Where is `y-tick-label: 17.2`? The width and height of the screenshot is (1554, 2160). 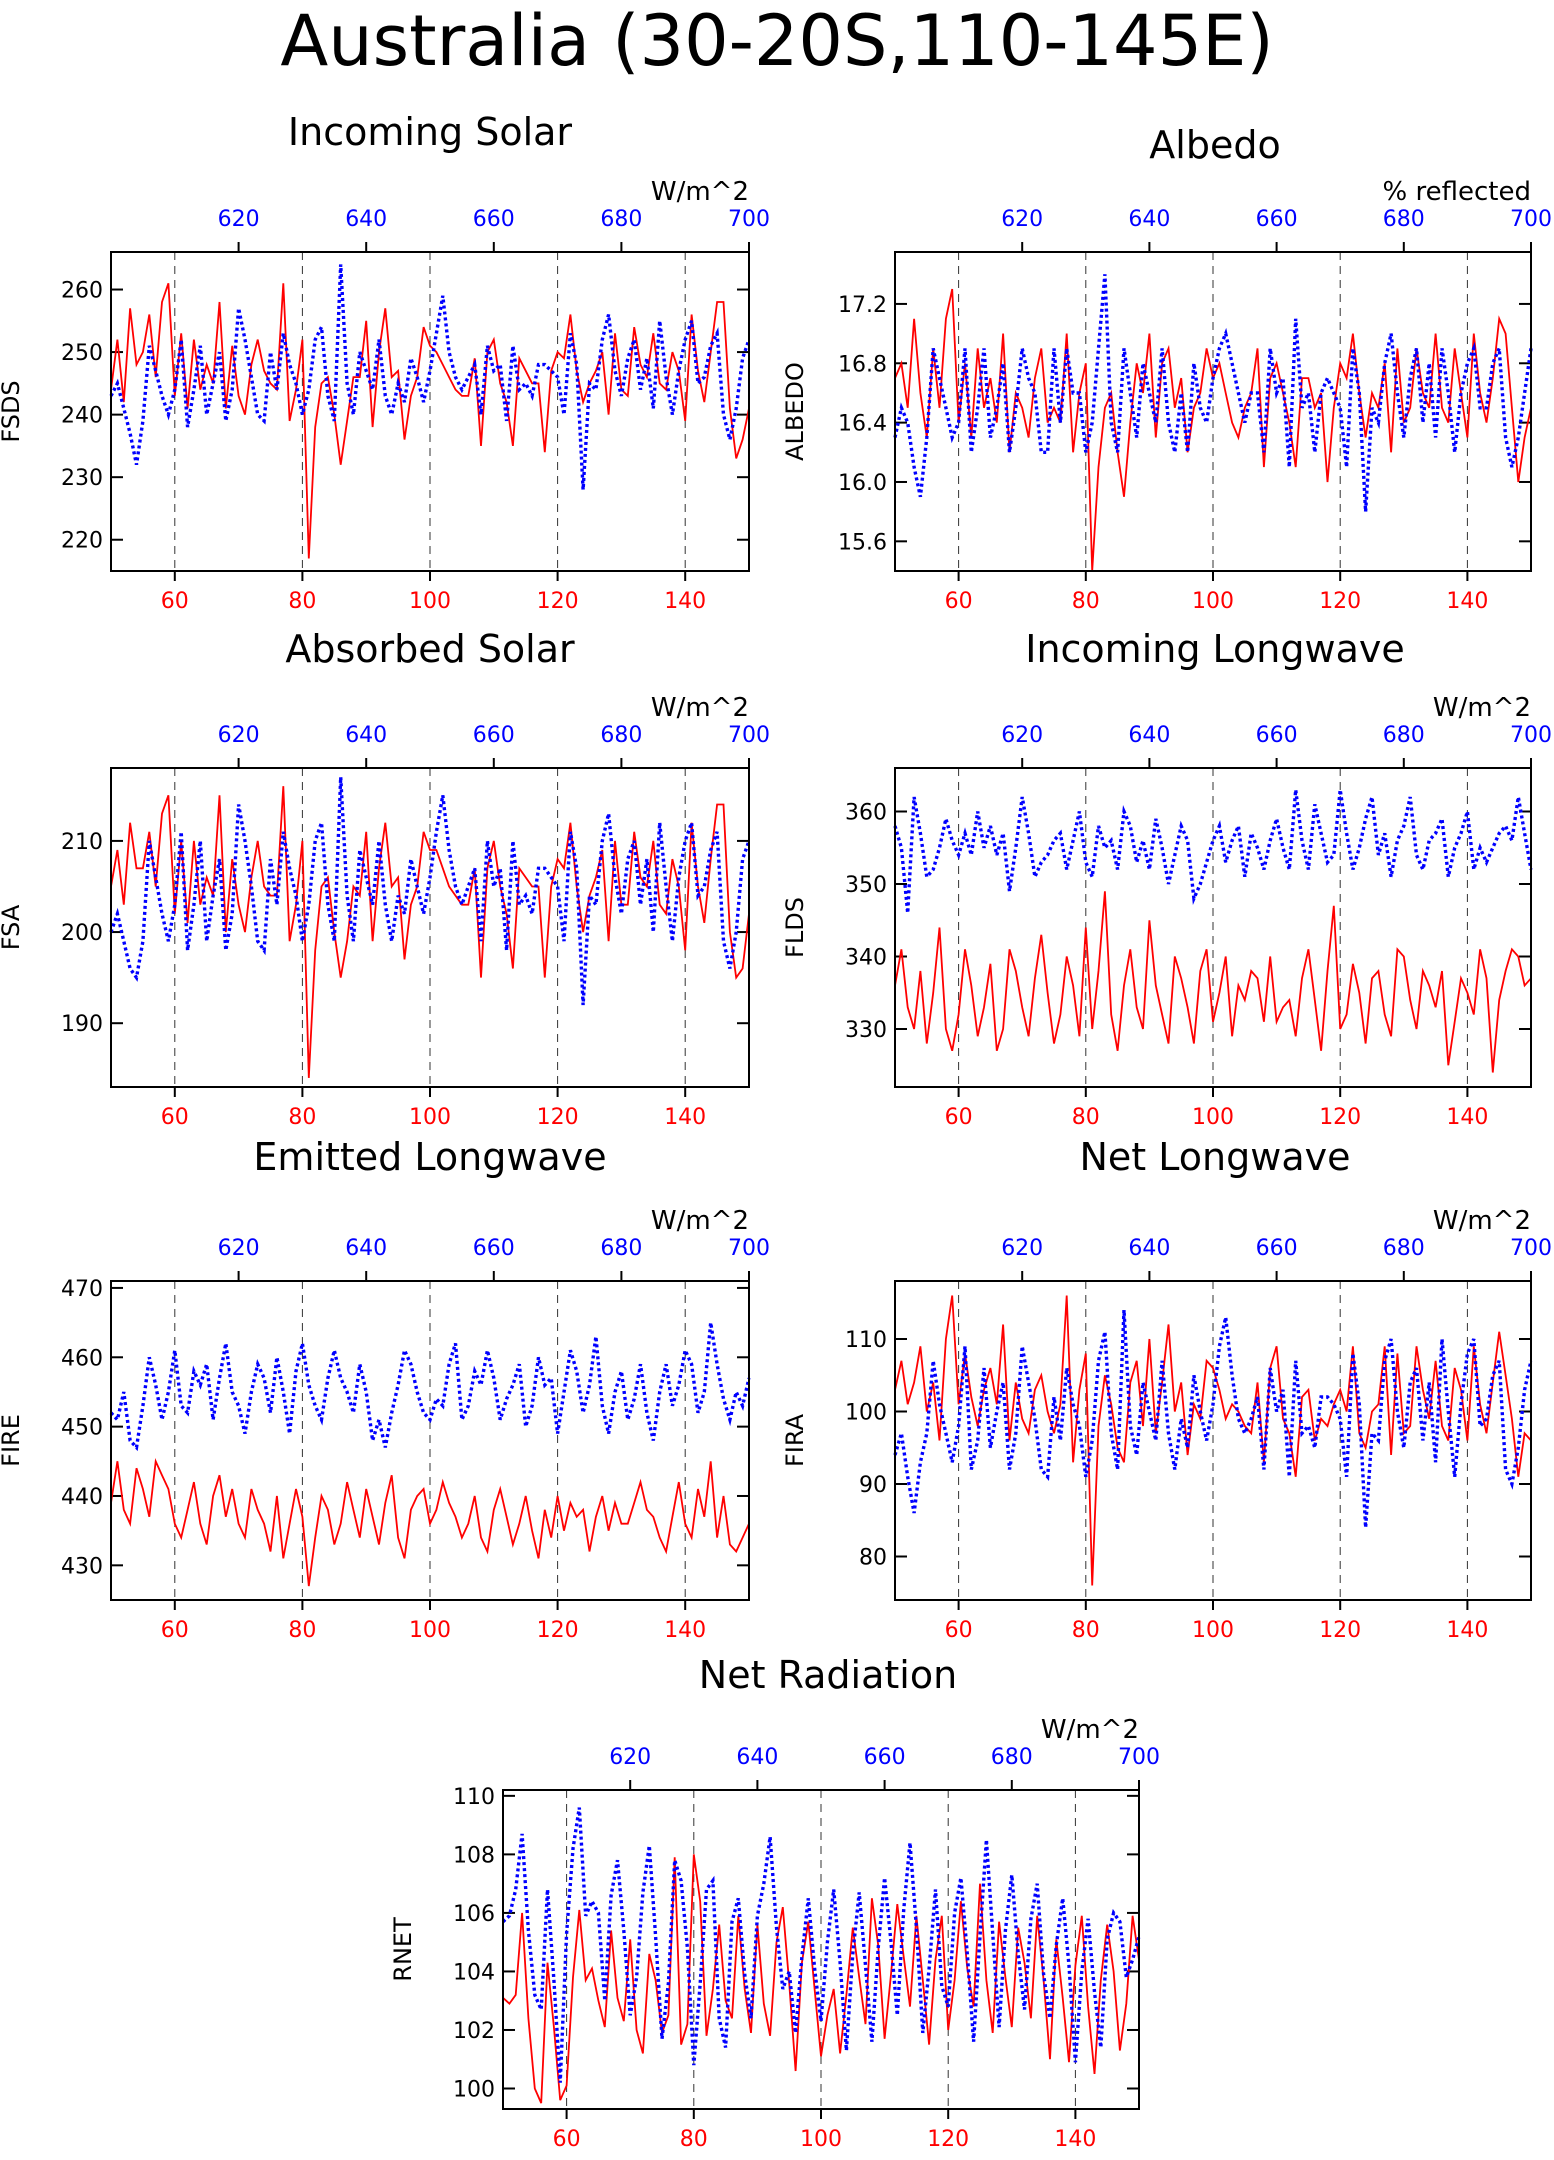 y-tick-label: 17.2 is located at coordinates (862, 305).